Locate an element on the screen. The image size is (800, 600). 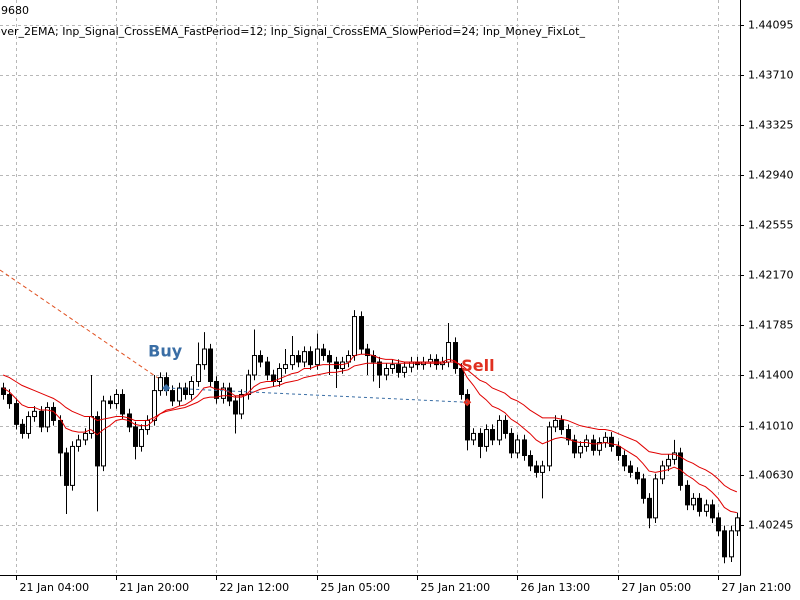
y-tick-label: 1.40245 is located at coordinates (771, 525).